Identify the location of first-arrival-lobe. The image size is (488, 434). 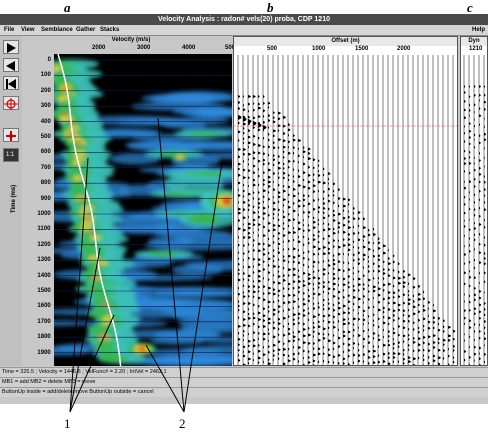
(250, 121).